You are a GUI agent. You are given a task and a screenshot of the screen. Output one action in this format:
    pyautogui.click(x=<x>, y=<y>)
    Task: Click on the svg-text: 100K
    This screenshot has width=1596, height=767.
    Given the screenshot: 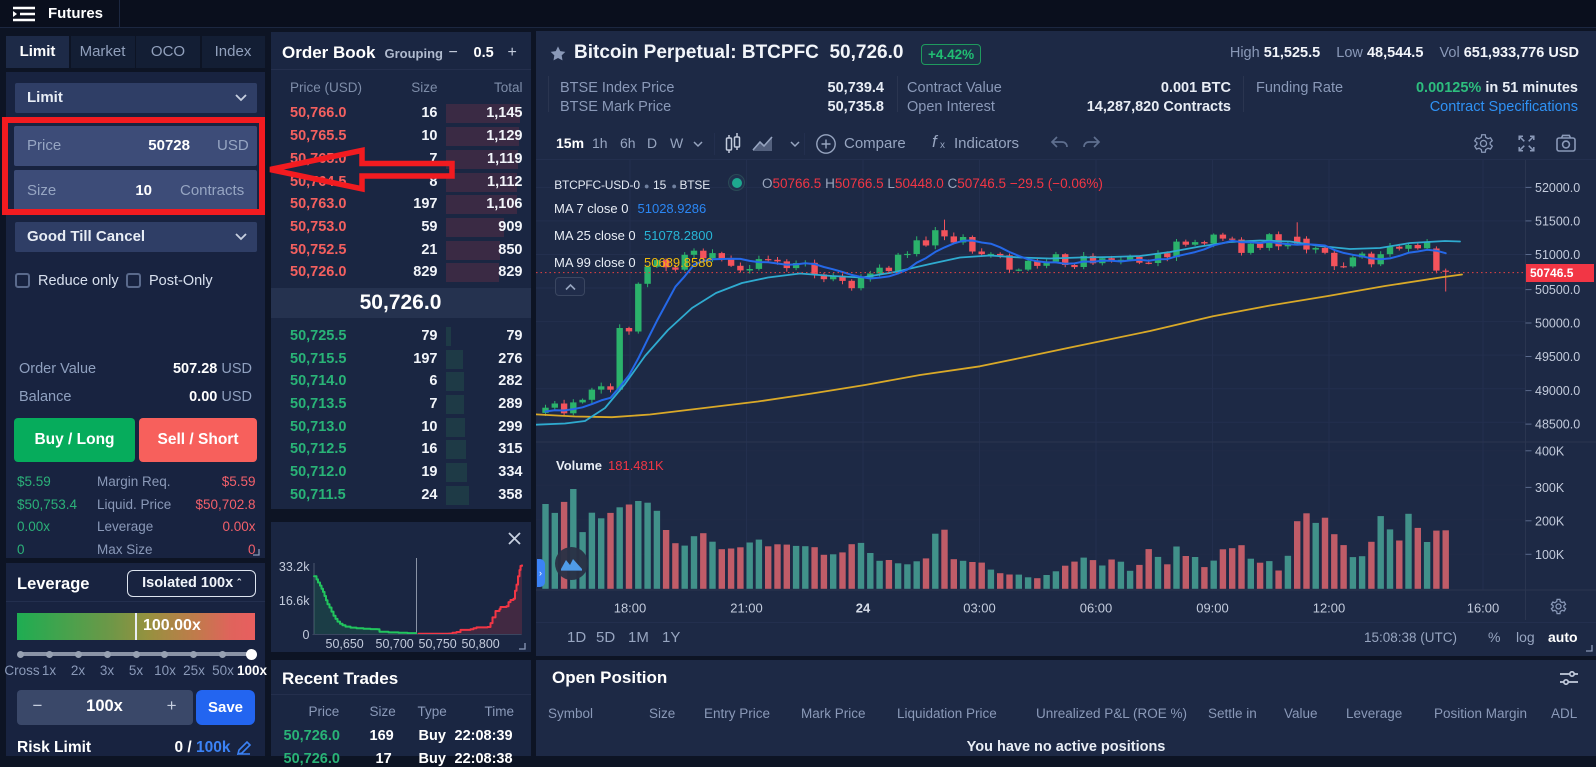 What is the action you would take?
    pyautogui.click(x=1550, y=555)
    